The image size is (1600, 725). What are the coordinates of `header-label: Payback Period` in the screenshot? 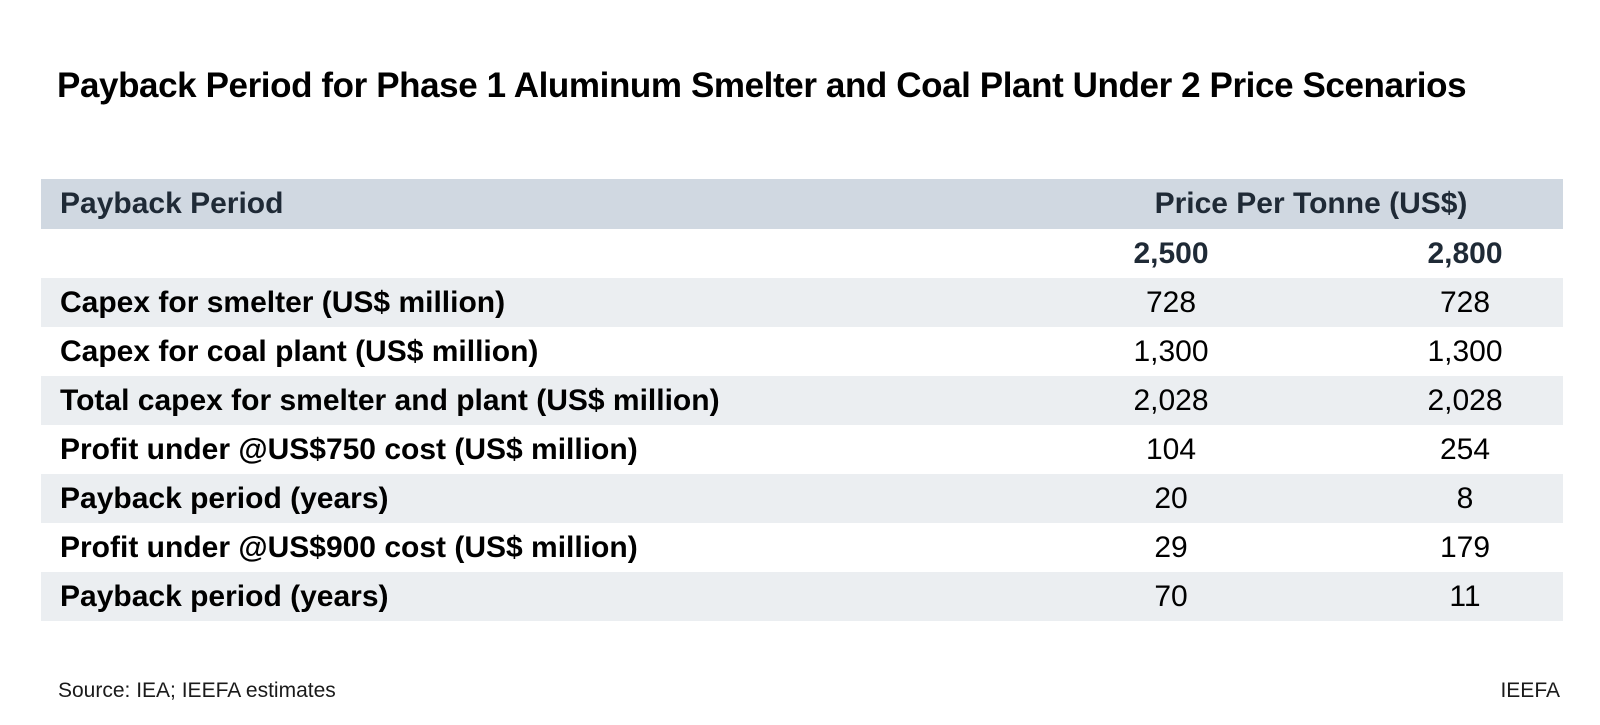 It's located at (172, 203).